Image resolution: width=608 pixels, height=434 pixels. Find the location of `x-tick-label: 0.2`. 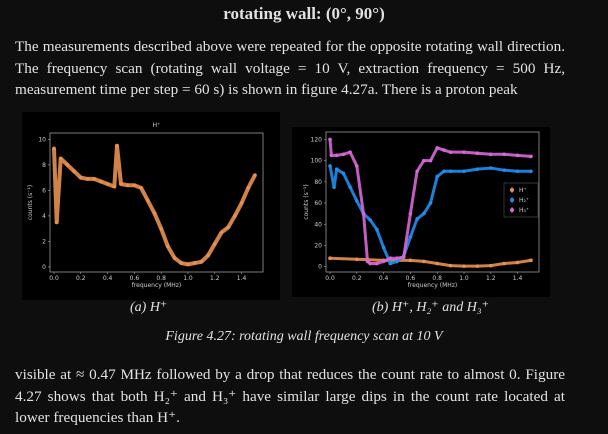

x-tick-label: 0.2 is located at coordinates (357, 278).